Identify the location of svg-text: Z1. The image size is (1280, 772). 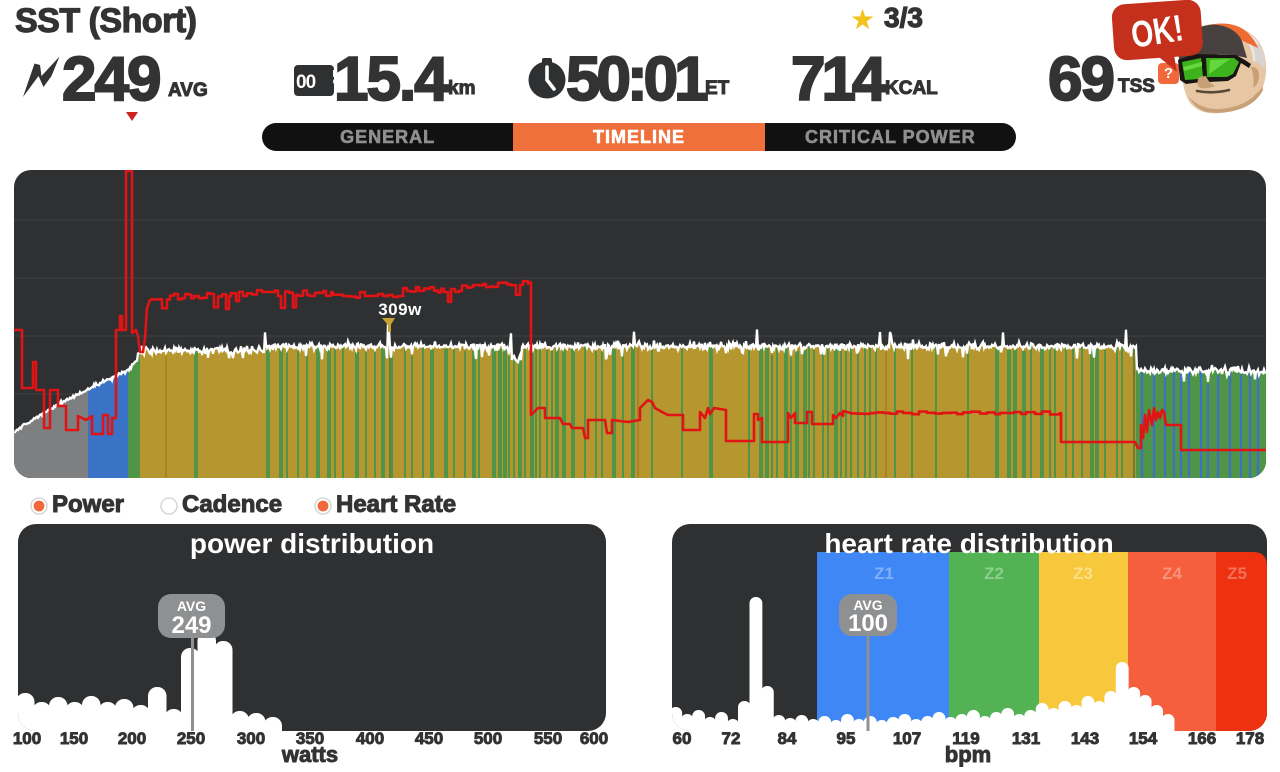
(884, 573).